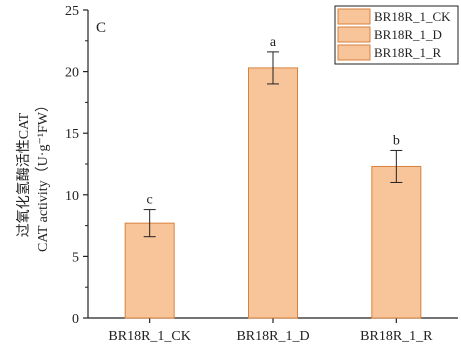 The height and width of the screenshot is (349, 461). What do you see at coordinates (72, 73) in the screenshot?
I see `y-tick-label: 20` at bounding box center [72, 73].